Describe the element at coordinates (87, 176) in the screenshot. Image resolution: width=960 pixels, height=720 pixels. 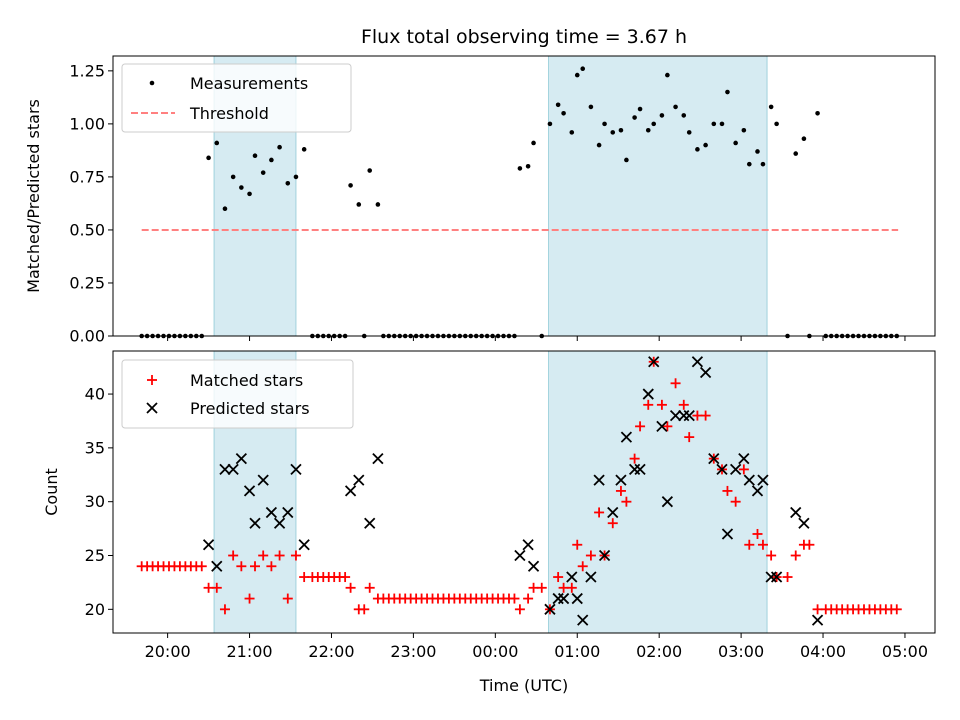
I see `y-tick-label: 0.75` at that location.